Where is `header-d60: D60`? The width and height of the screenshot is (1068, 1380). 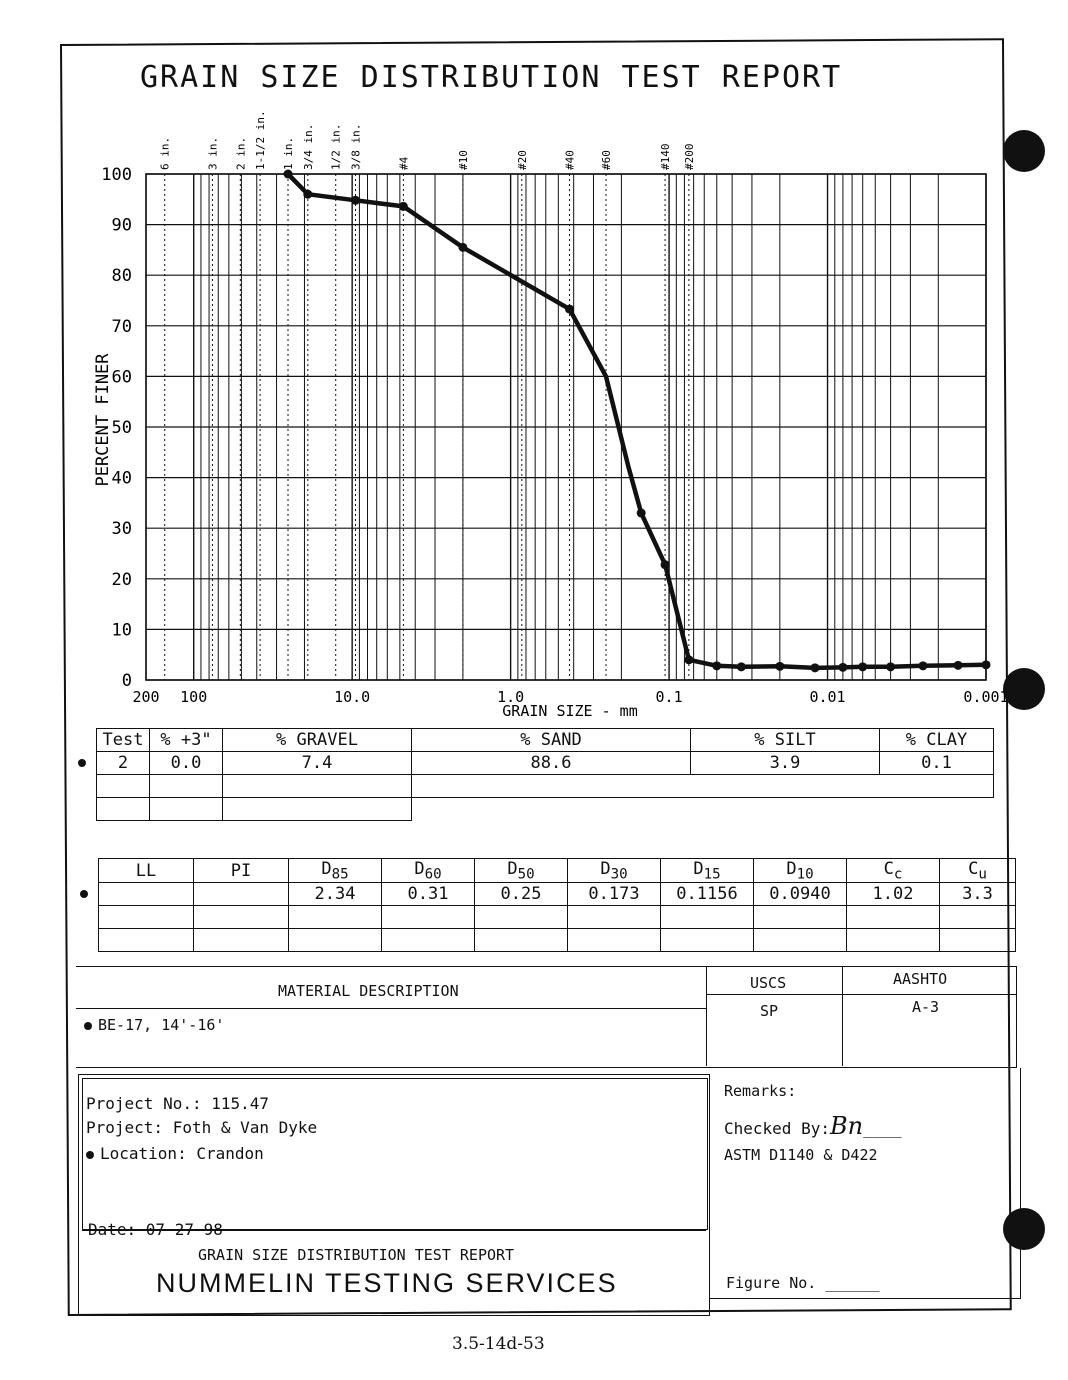
header-d60: D60 is located at coordinates (428, 870).